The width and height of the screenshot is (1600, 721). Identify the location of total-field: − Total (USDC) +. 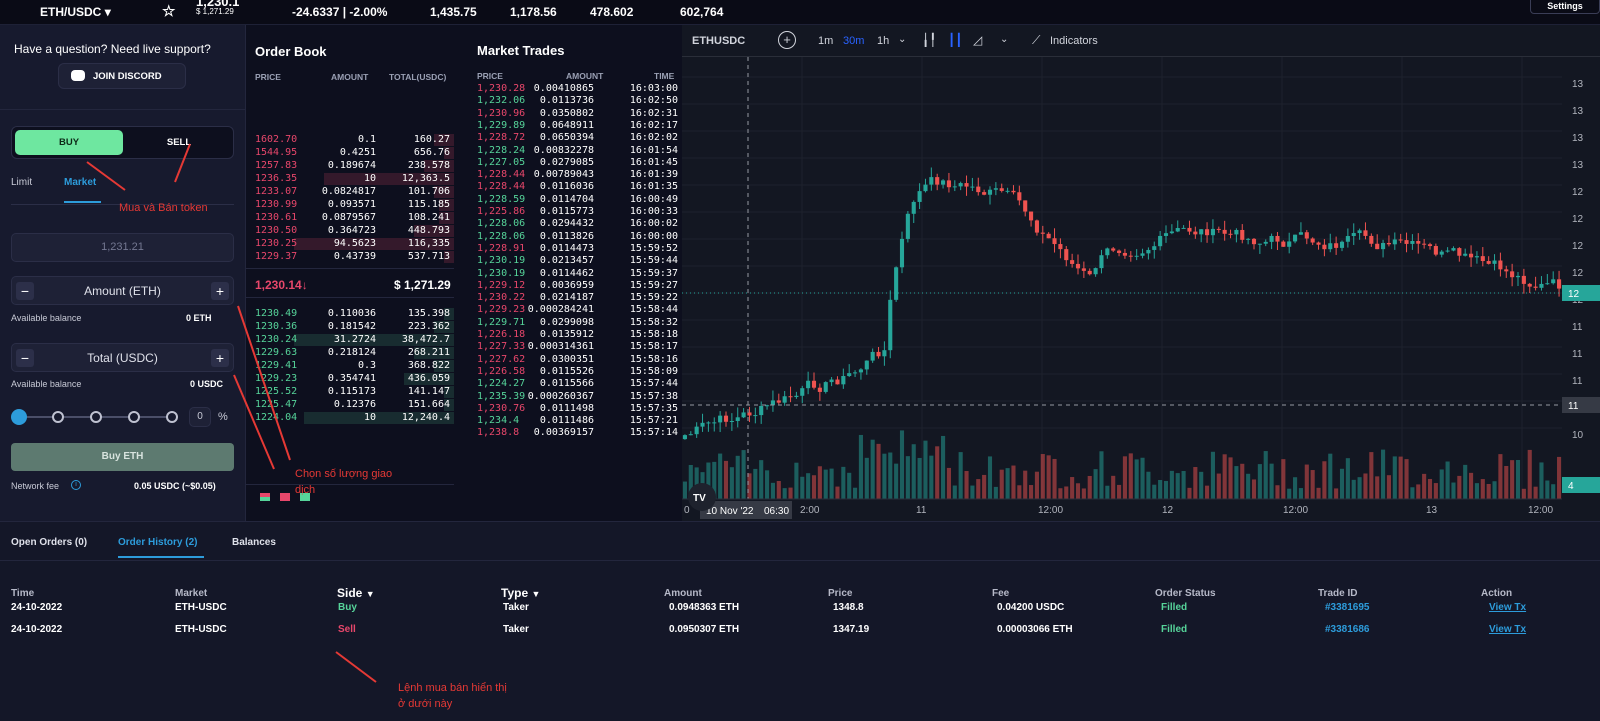
(122, 357).